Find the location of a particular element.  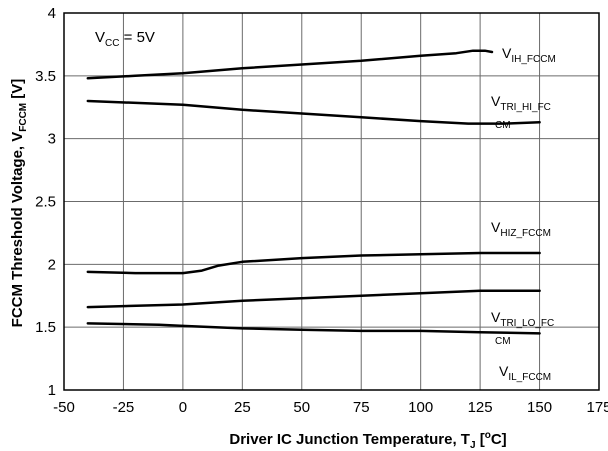

x-tick-label: -50 is located at coordinates (64, 407).